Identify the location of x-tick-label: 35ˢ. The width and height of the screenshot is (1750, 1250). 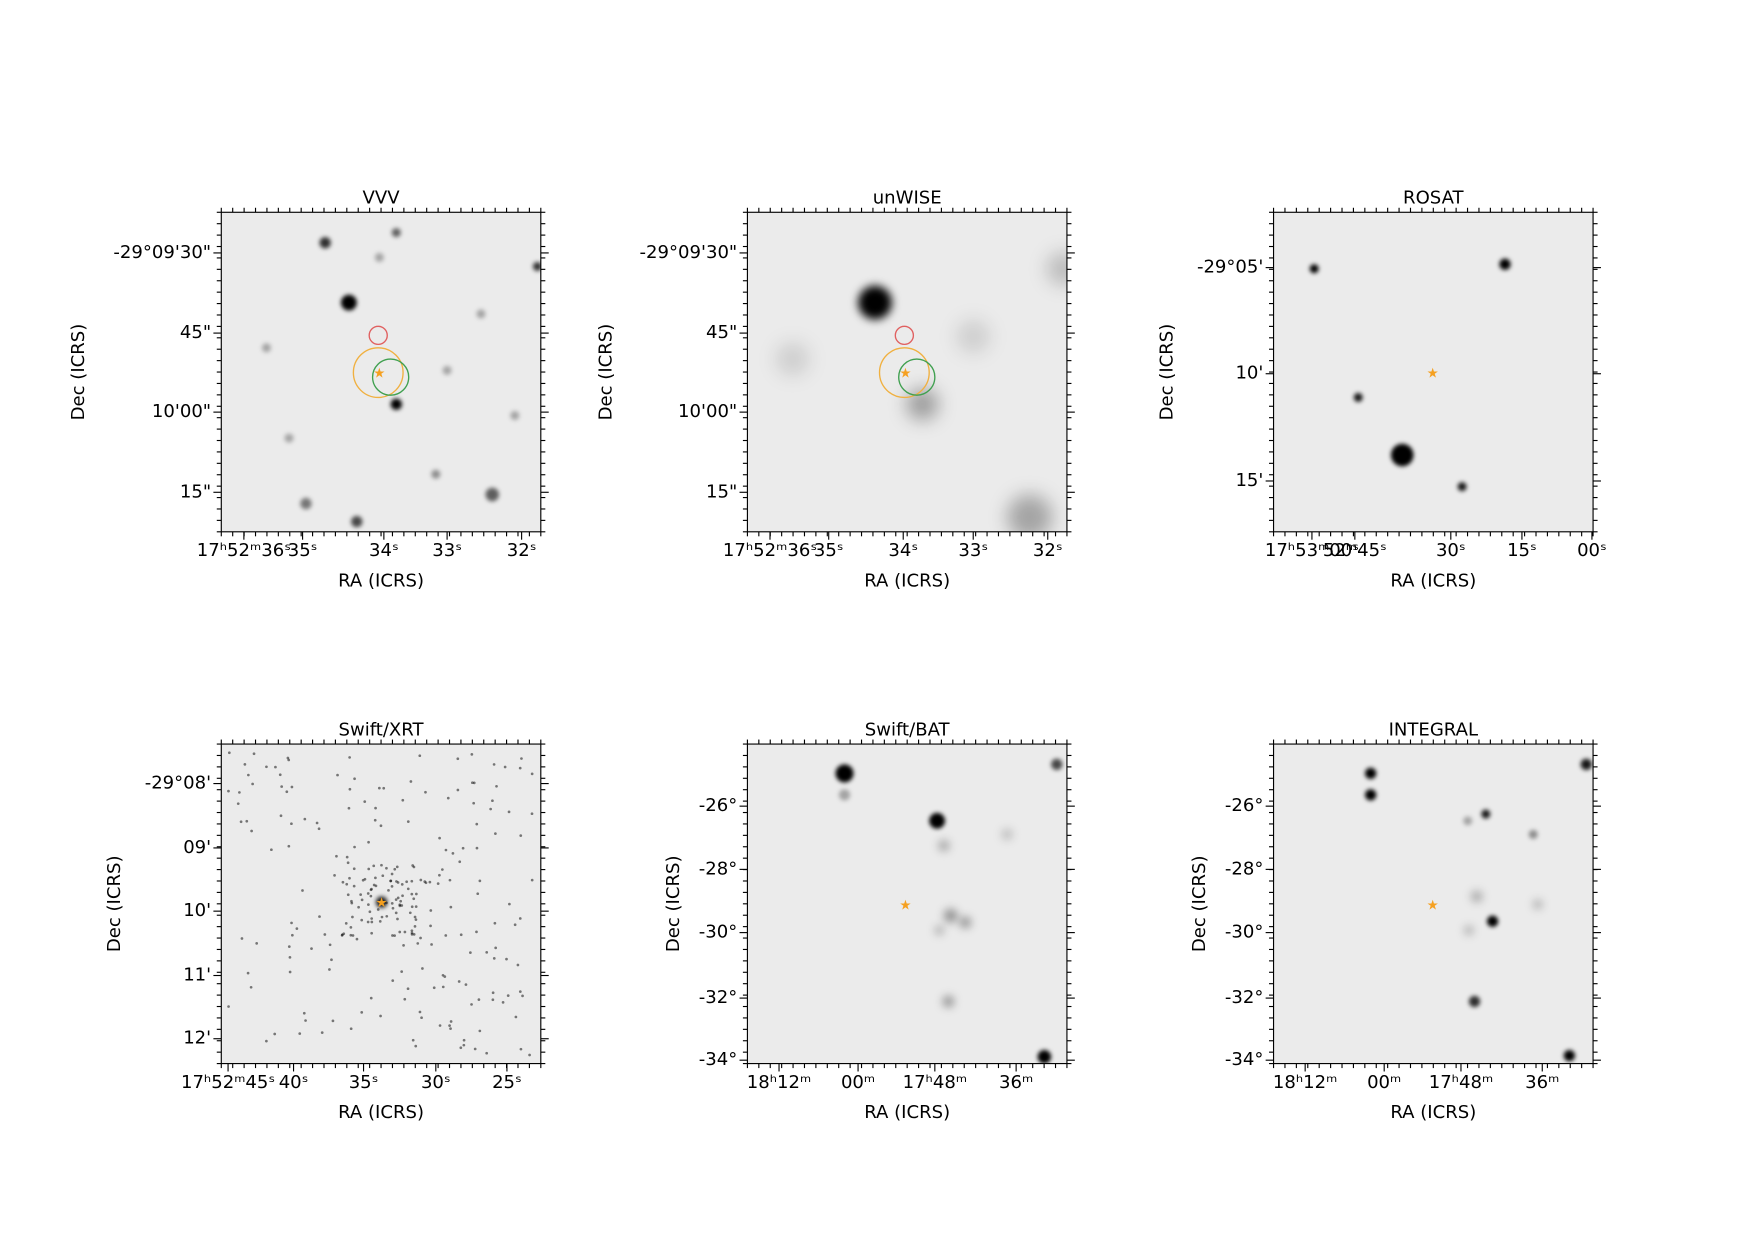
(829, 550).